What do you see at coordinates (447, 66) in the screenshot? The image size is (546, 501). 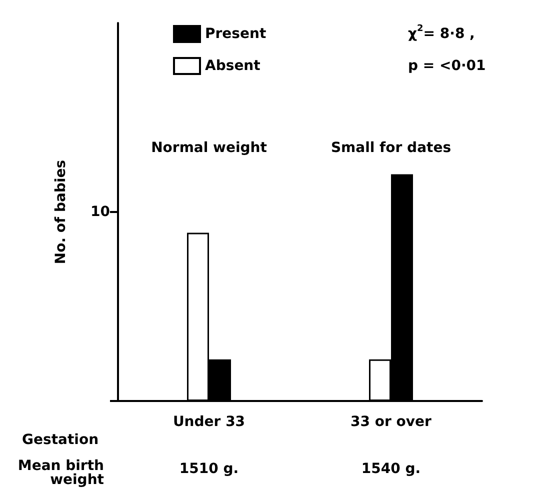 I see `annotation: p = <0·01` at bounding box center [447, 66].